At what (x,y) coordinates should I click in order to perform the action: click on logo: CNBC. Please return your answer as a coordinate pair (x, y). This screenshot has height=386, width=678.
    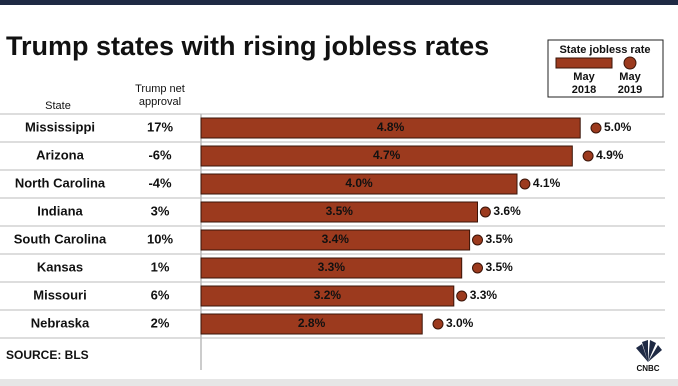
    Looking at the image, I should click on (649, 356).